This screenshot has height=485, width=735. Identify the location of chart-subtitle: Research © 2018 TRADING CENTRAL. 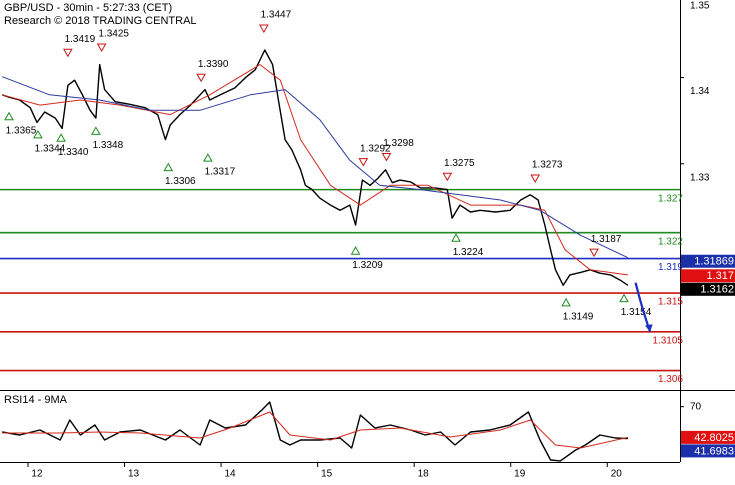
(100, 21).